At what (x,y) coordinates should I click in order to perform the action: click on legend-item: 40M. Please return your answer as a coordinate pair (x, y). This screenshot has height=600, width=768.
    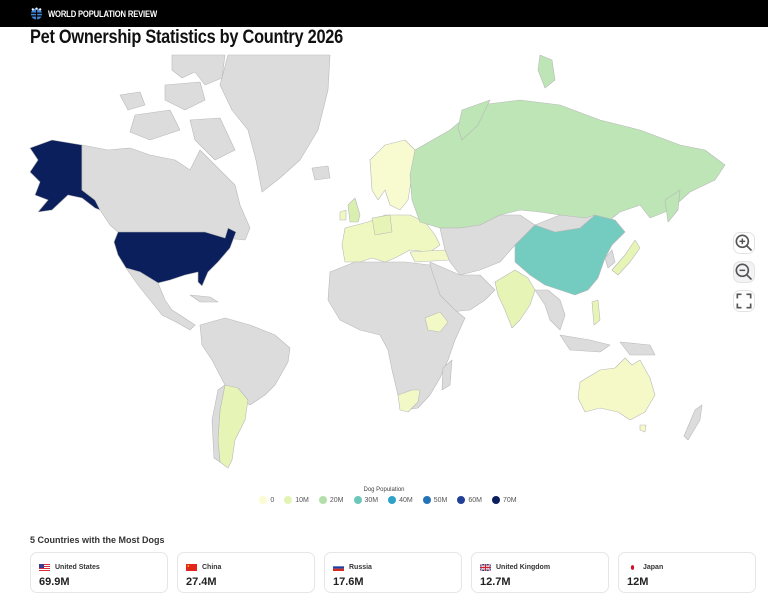
    Looking at the image, I should click on (400, 500).